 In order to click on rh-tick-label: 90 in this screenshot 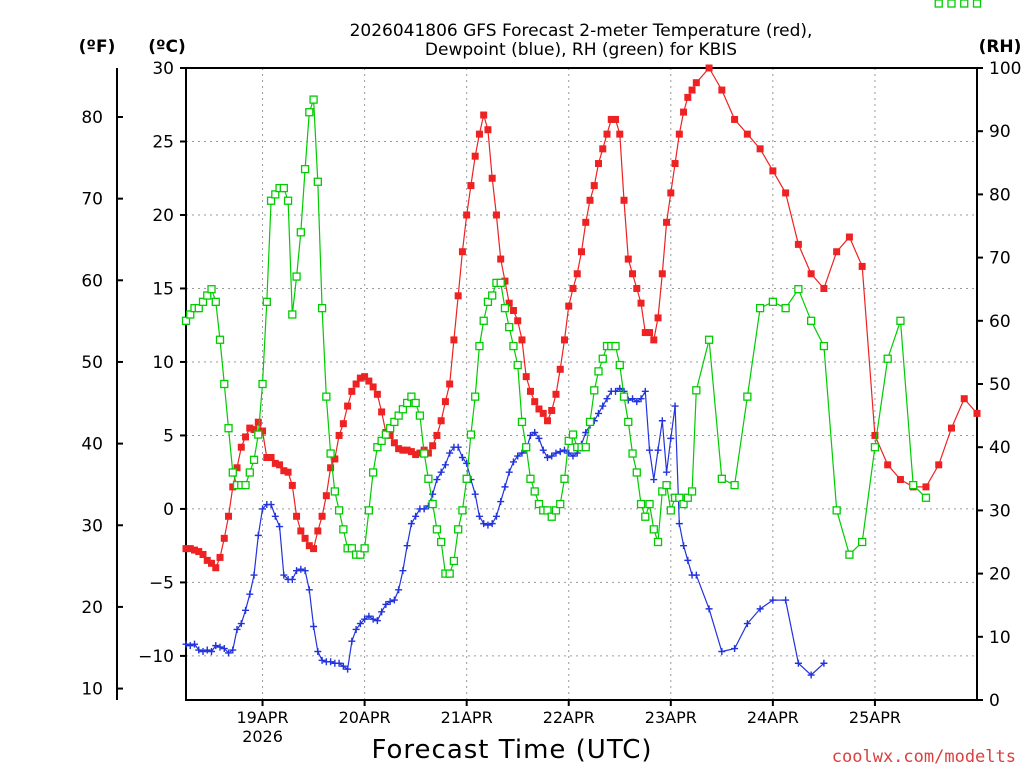, I will do `click(1000, 132)`.